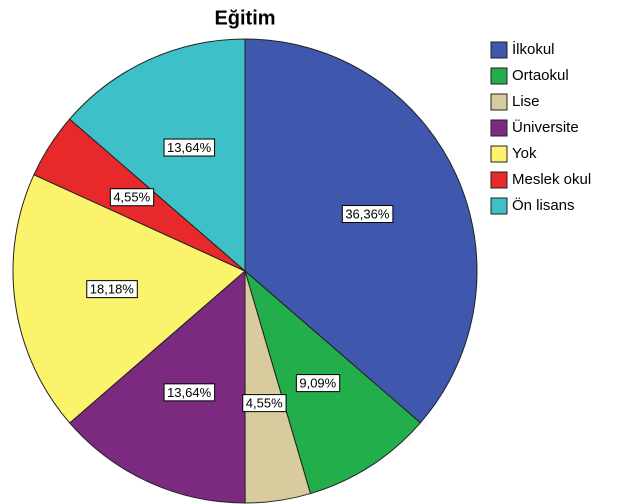 This screenshot has height=504, width=623. What do you see at coordinates (526, 101) in the screenshot?
I see `legend-text: Lise` at bounding box center [526, 101].